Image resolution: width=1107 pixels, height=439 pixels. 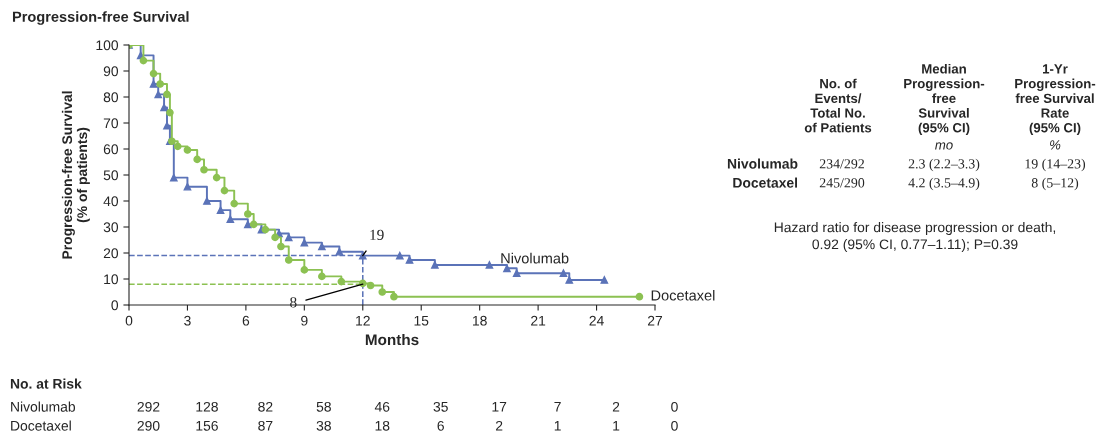 What do you see at coordinates (499, 407) in the screenshot?
I see `text: 17` at bounding box center [499, 407].